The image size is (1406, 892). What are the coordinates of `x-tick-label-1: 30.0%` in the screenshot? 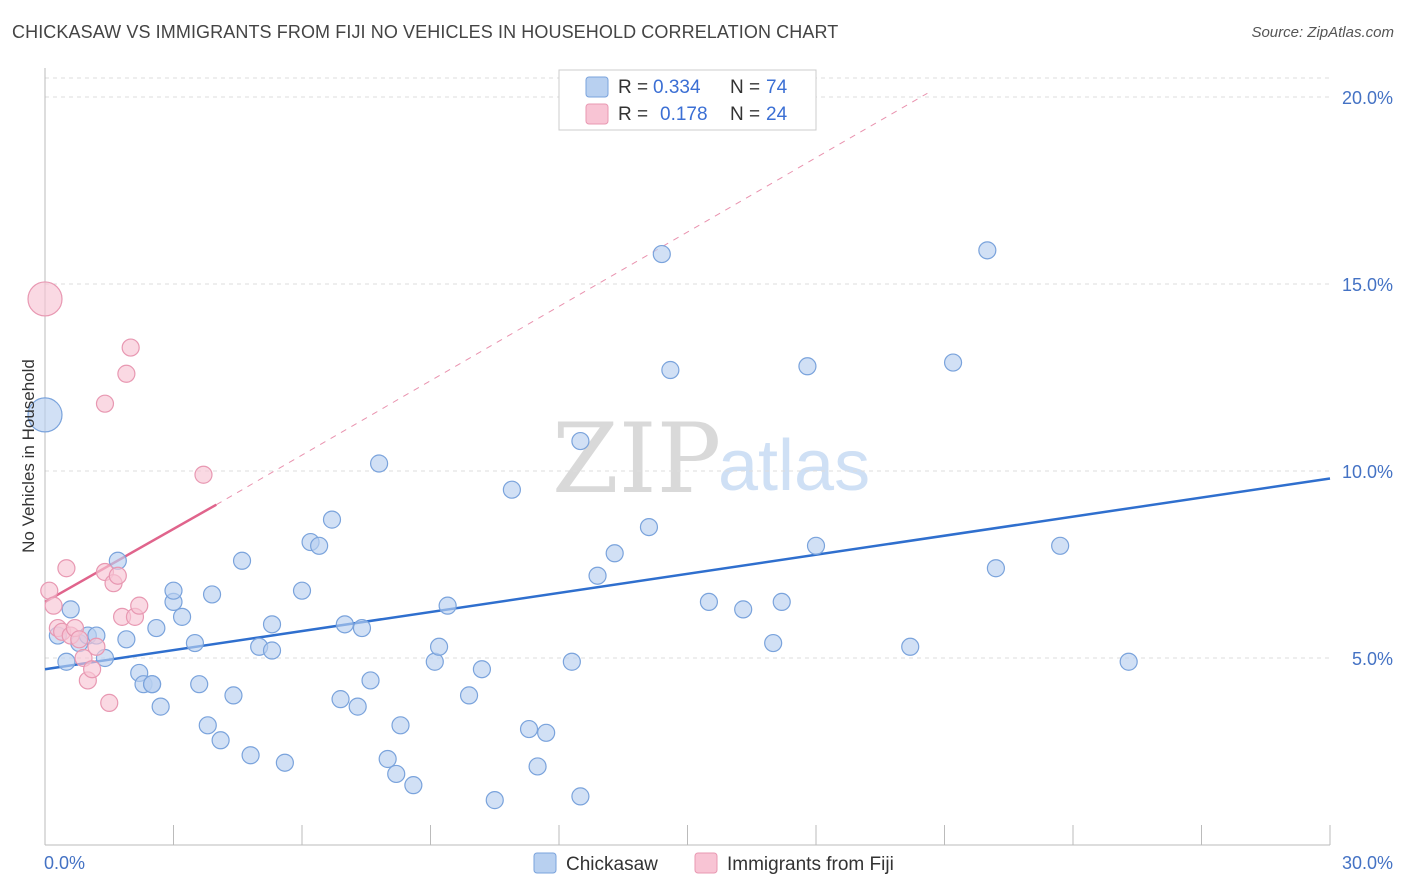 It's located at (1367, 863).